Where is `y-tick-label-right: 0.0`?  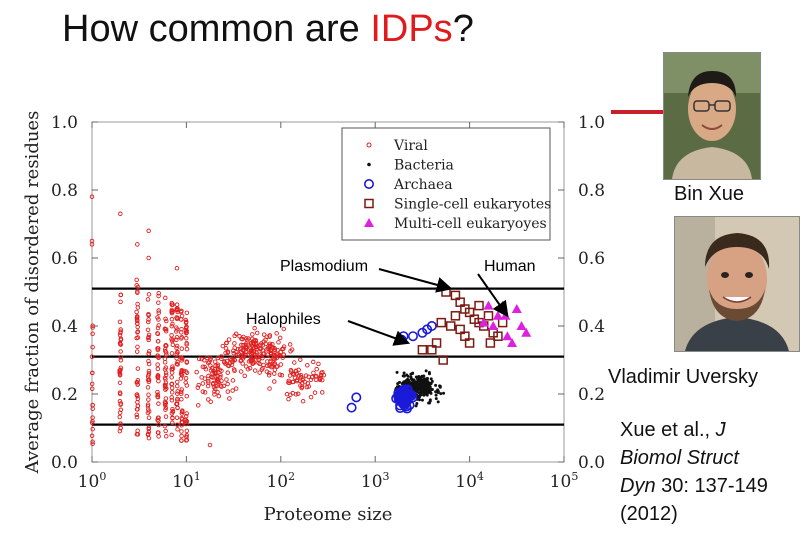 y-tick-label-right: 0.0 is located at coordinates (591, 463).